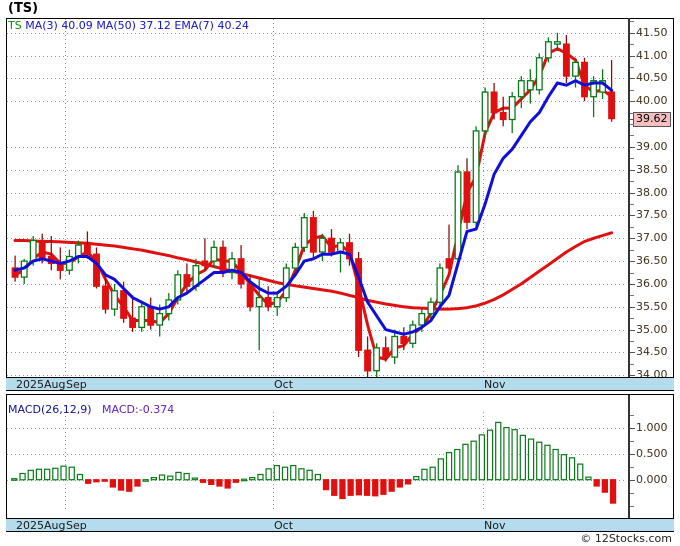  I want to click on price-axis-label: 34.50, so click(652, 351).